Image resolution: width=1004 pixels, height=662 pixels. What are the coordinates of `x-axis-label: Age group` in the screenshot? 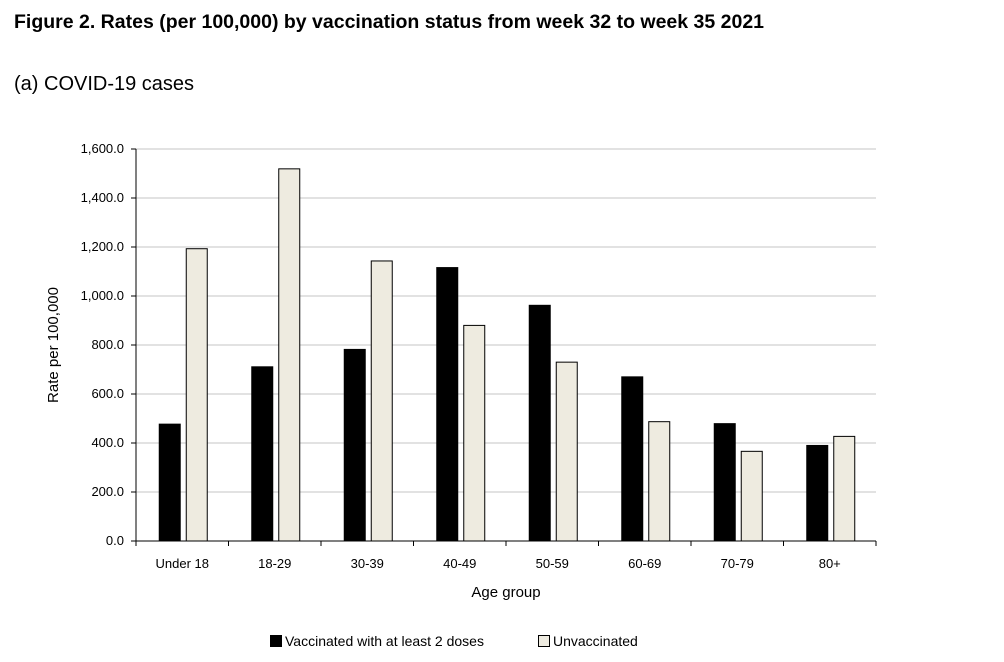 It's located at (505, 592).